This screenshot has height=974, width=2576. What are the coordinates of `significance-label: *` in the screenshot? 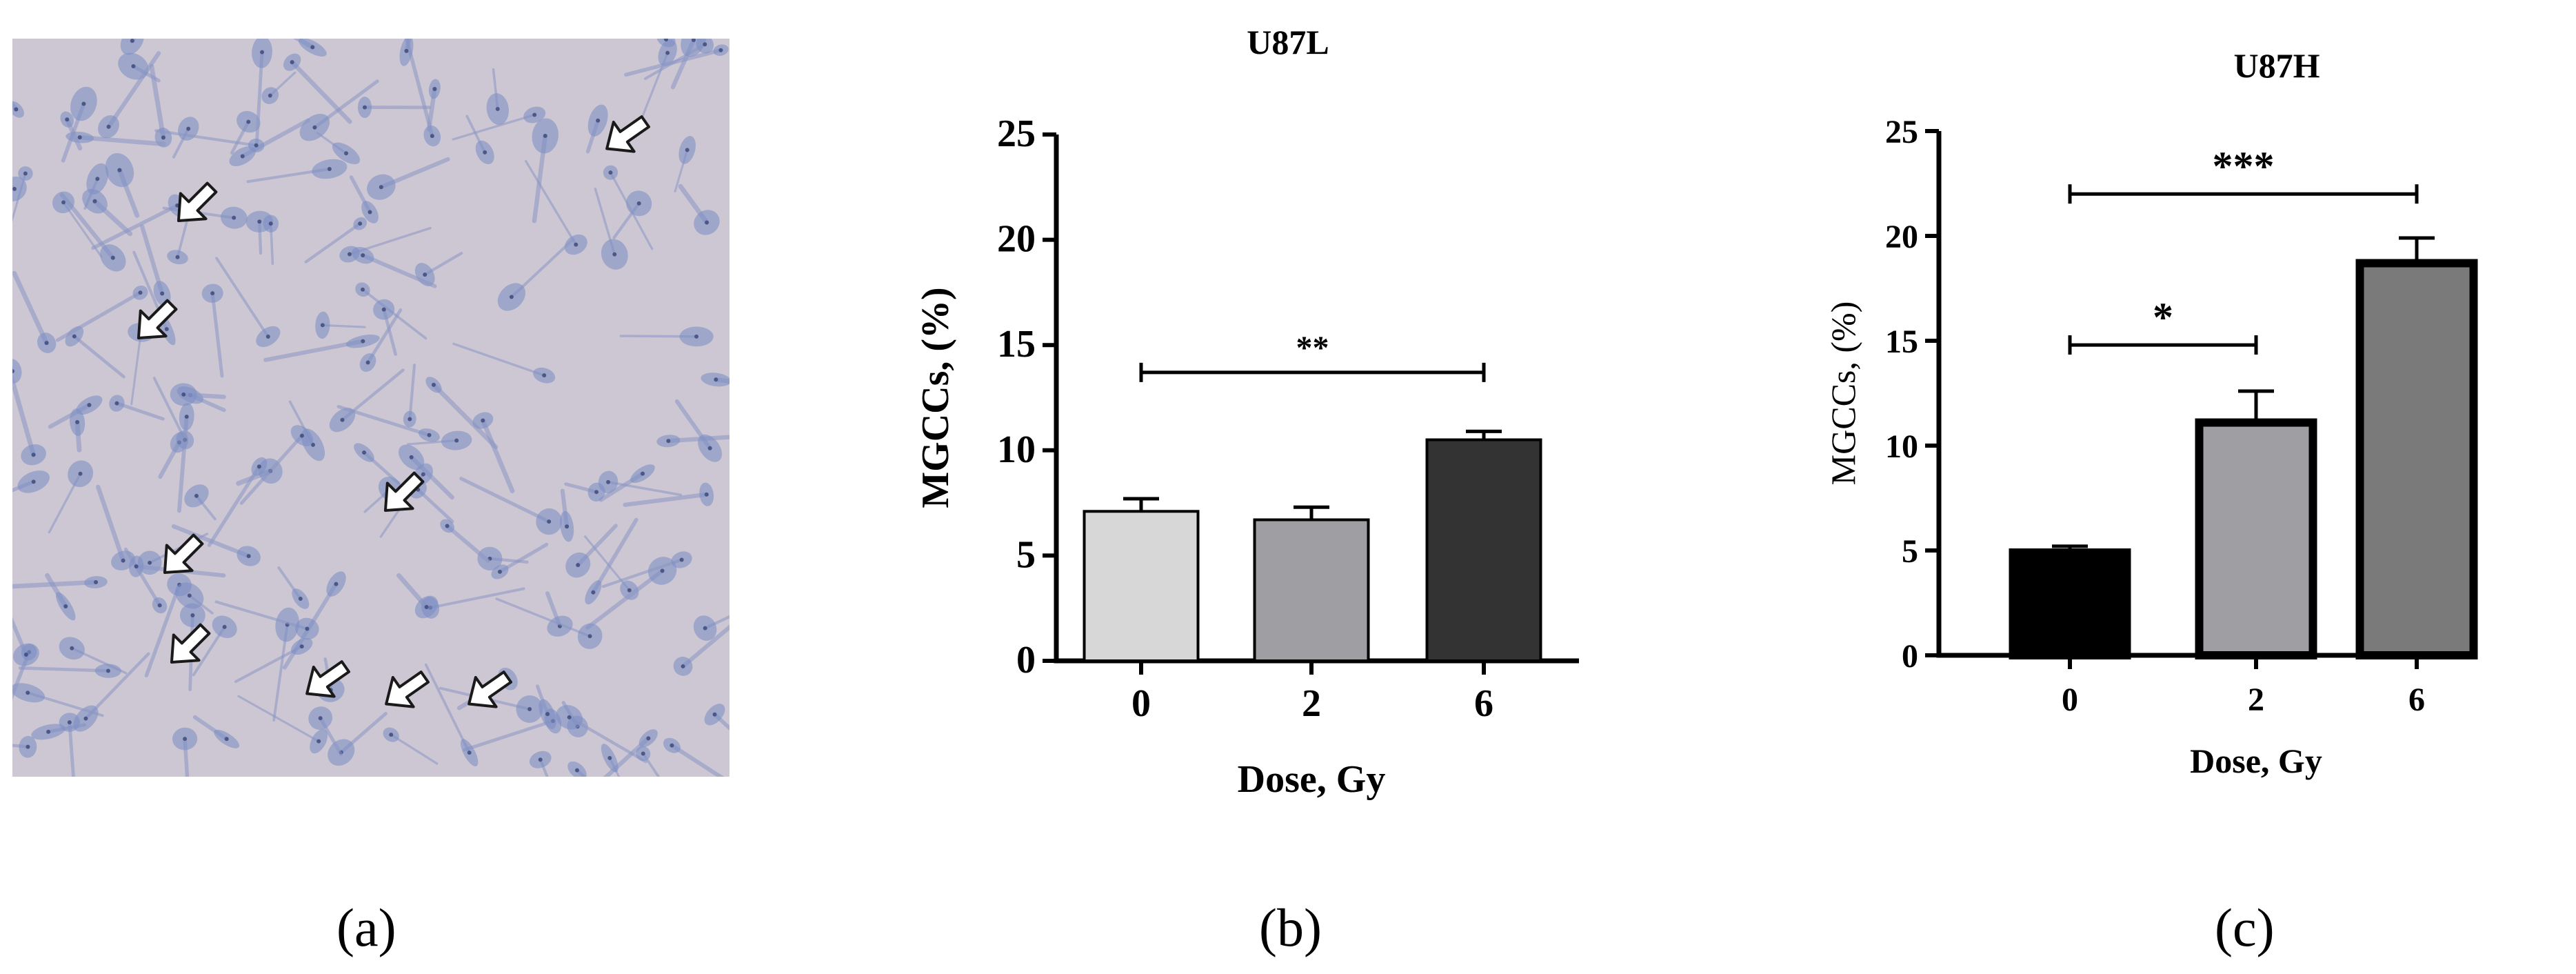 It's located at (2163, 318).